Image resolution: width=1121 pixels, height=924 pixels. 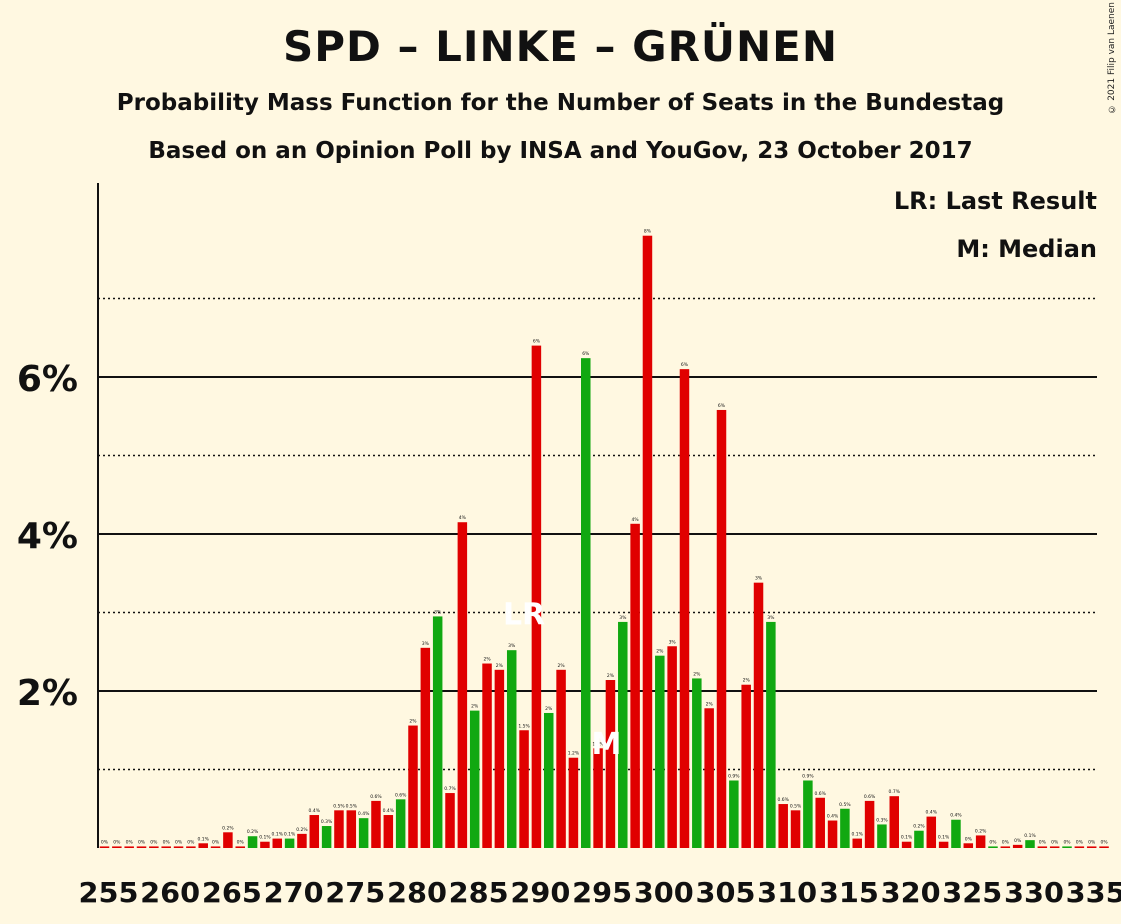 I want to click on bar-value-label: 0.7%, so click(x=450, y=789).